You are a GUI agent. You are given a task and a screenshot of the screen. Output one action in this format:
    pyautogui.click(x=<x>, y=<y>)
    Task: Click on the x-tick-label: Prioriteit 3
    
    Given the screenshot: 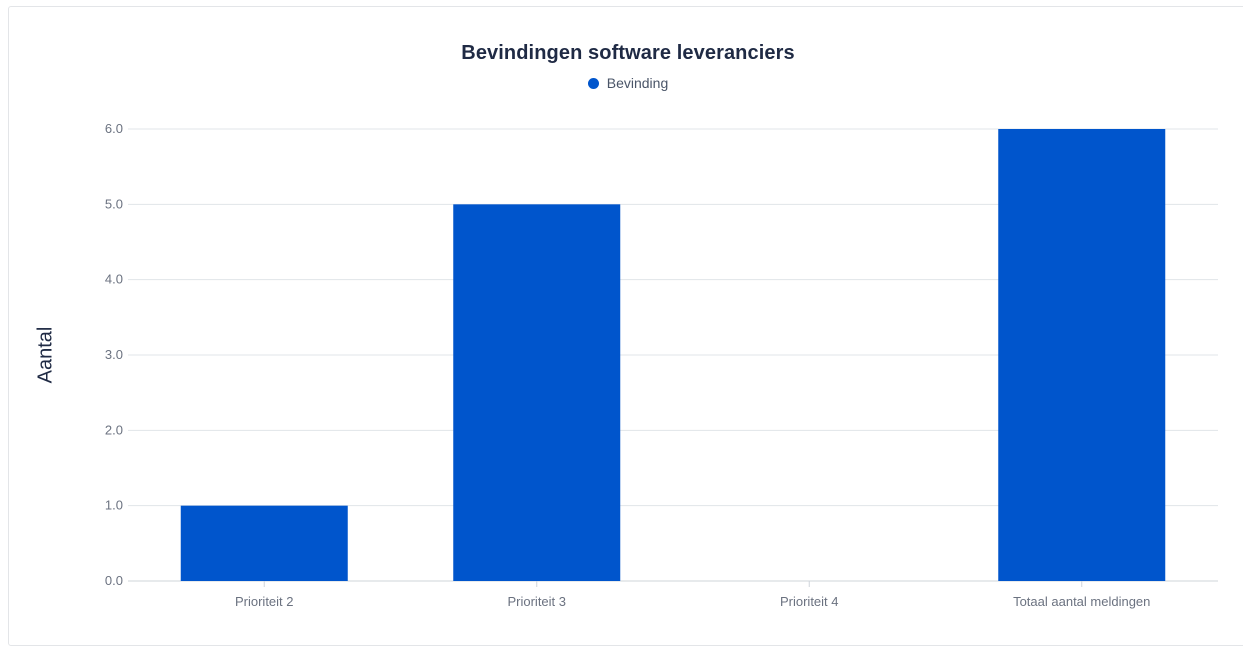 What is the action you would take?
    pyautogui.click(x=536, y=601)
    